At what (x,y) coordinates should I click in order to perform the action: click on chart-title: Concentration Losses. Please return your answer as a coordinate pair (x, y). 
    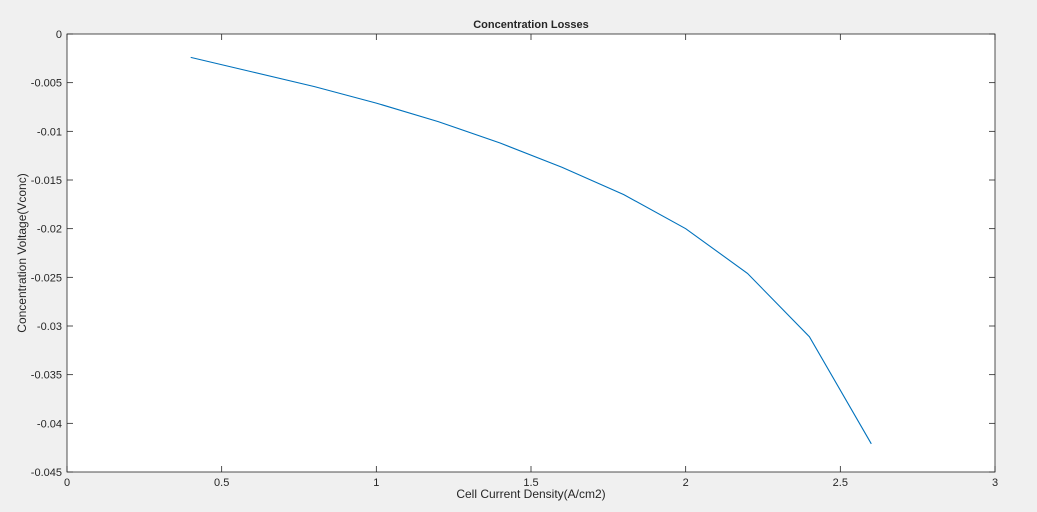
    Looking at the image, I should click on (531, 25).